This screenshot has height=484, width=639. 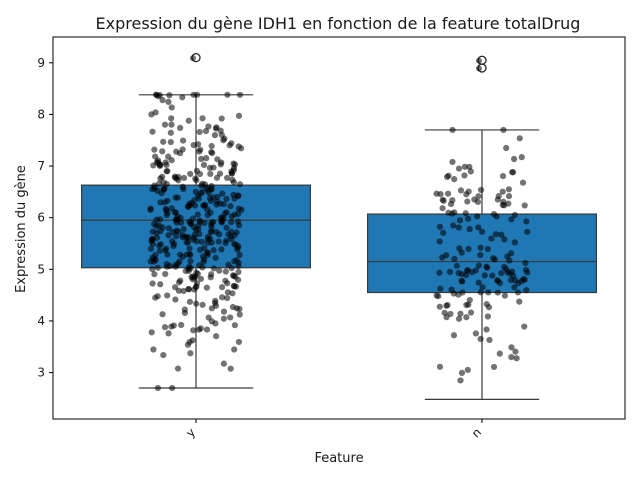 I want to click on y-tick-label: 4, so click(x=41, y=321).